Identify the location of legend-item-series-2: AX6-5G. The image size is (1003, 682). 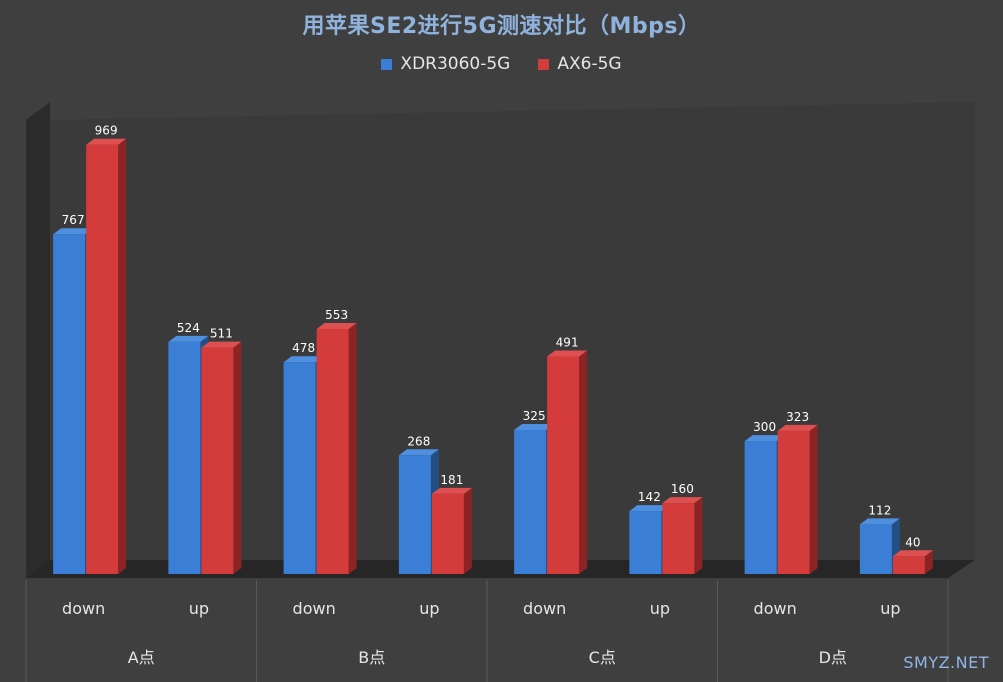
(580, 64).